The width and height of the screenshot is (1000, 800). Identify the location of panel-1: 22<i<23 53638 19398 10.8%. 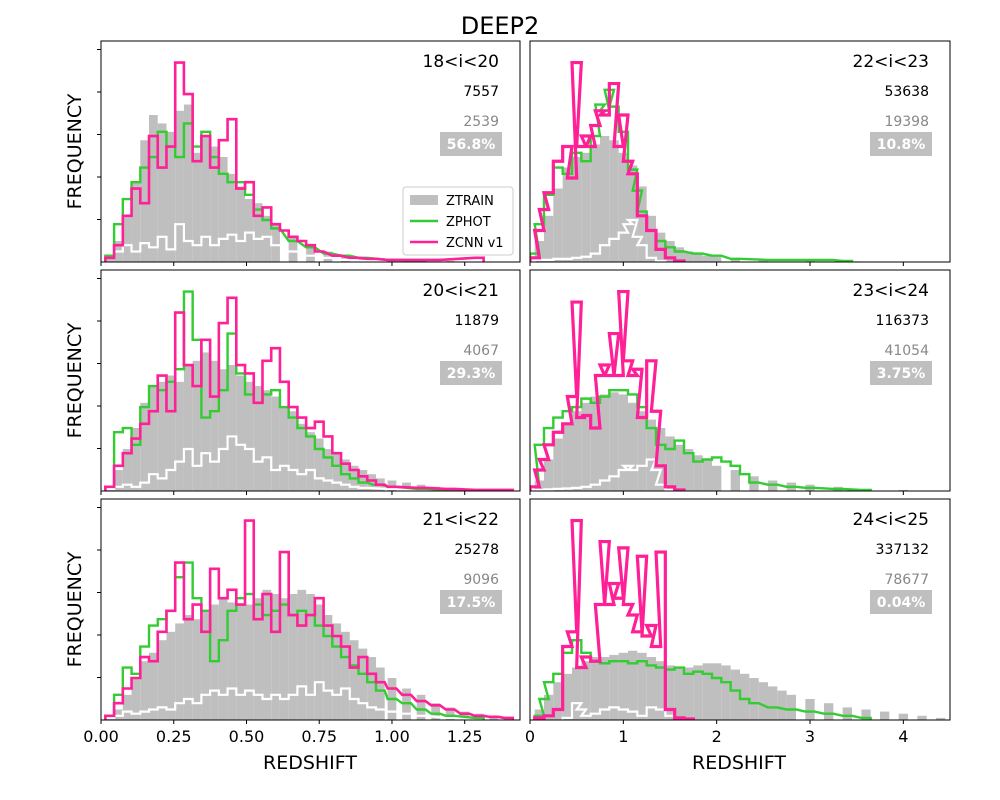
(740, 153).